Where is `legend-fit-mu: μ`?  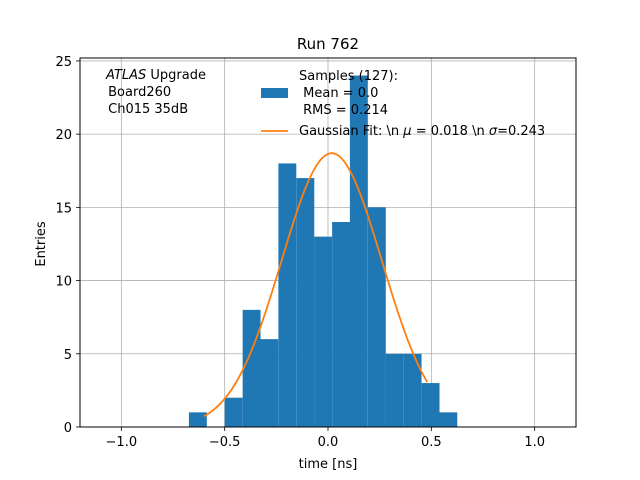
legend-fit-mu: μ is located at coordinates (406, 131).